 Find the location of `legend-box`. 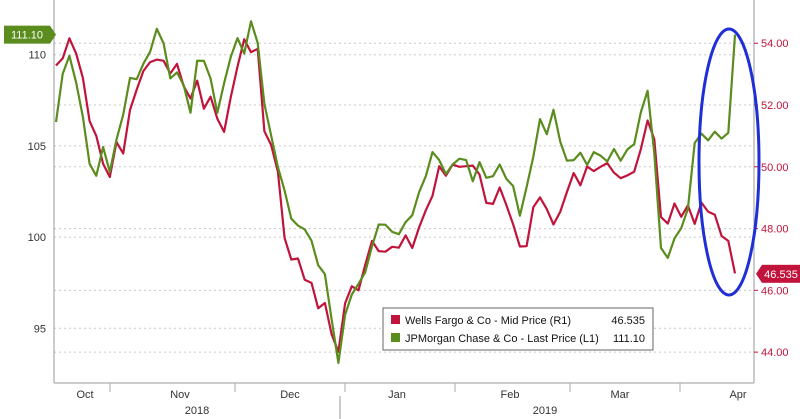

legend-box is located at coordinates (518, 329).